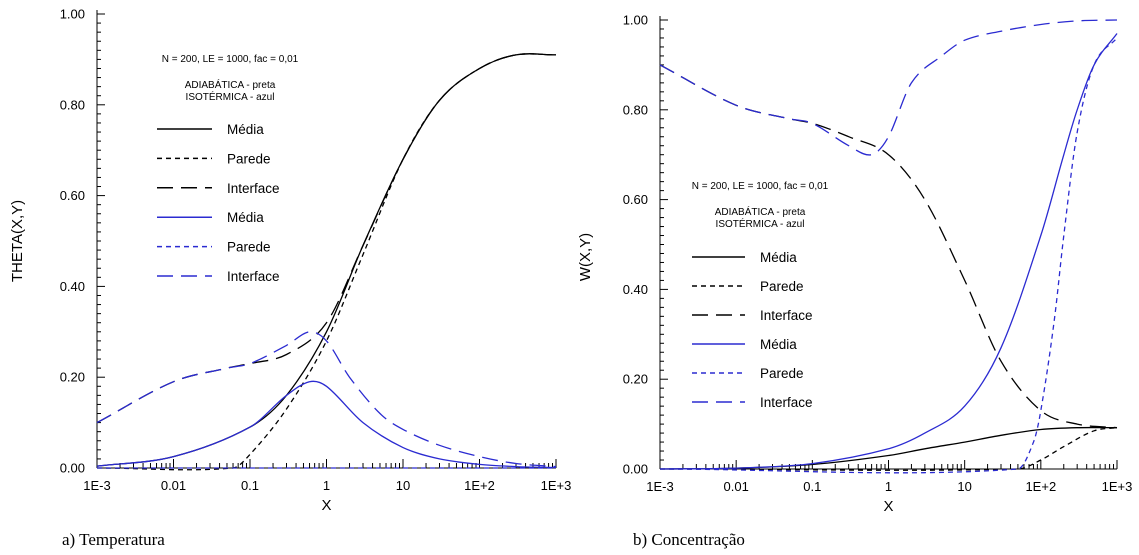  What do you see at coordinates (585, 257) in the screenshot?
I see `y-axis-title: W(X,Y)` at bounding box center [585, 257].